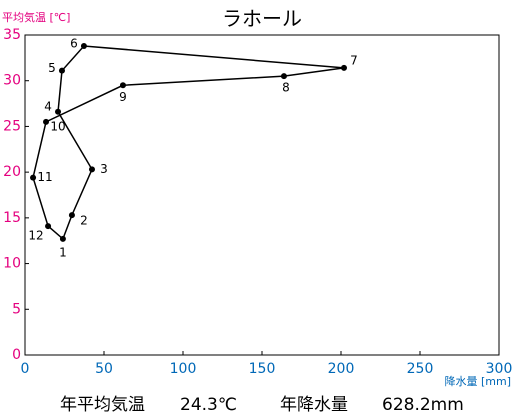  What do you see at coordinates (12, 172) in the screenshot?
I see `y-tick-label: 20` at bounding box center [12, 172].